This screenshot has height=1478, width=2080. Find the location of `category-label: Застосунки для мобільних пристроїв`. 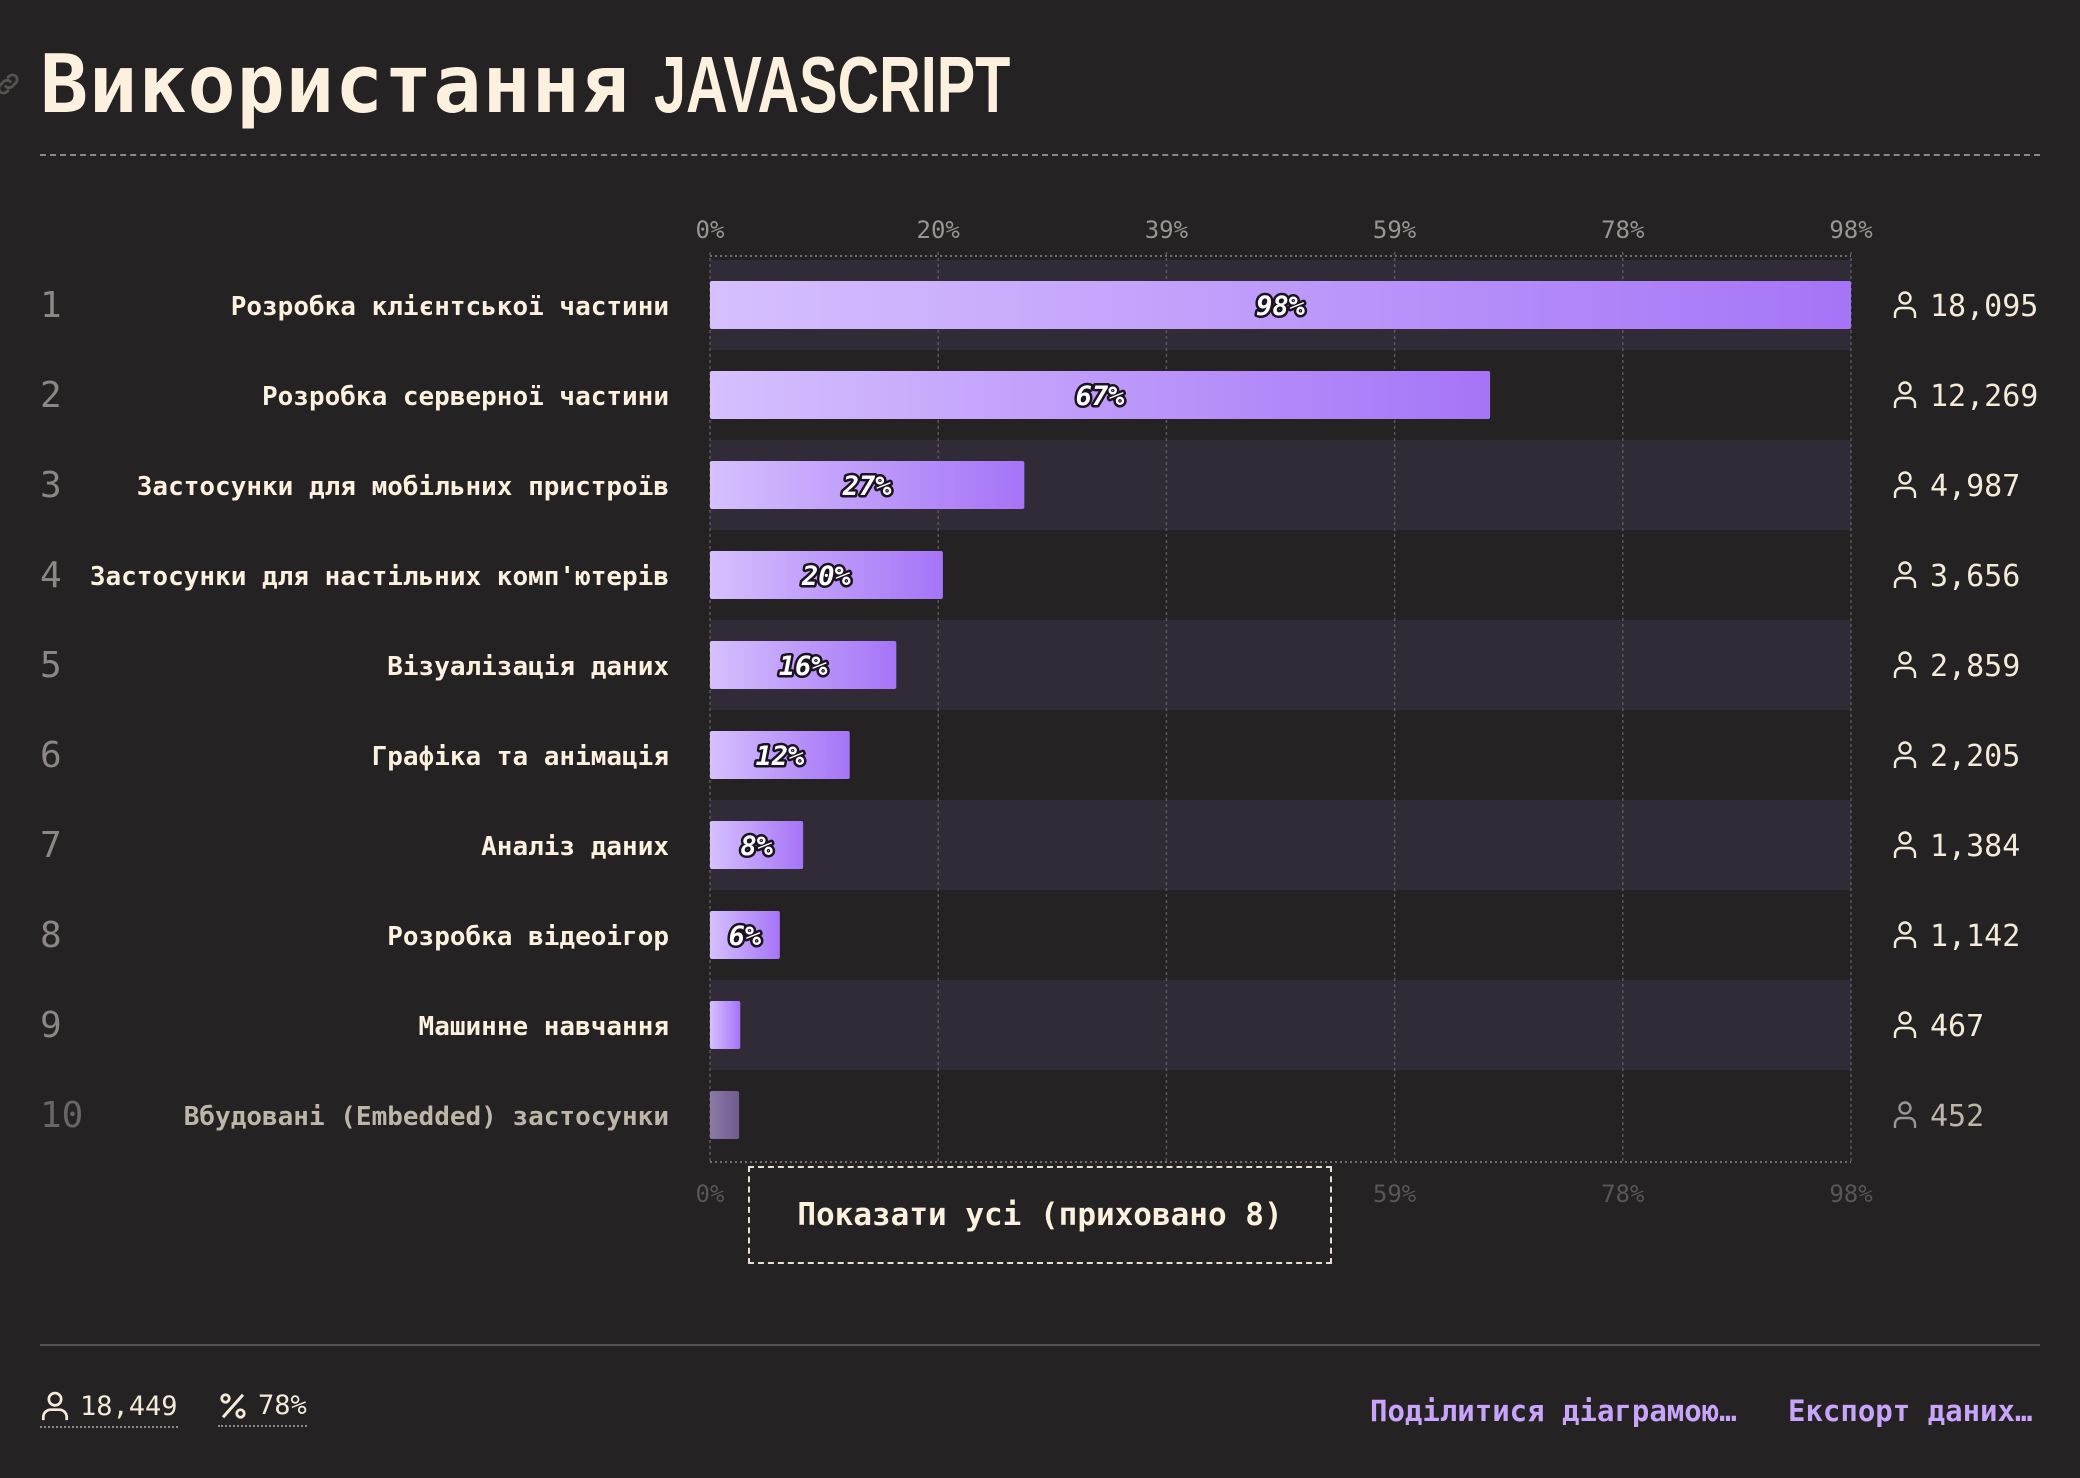

category-label: Застосунки для мобільних пристроїв is located at coordinates (403, 487).